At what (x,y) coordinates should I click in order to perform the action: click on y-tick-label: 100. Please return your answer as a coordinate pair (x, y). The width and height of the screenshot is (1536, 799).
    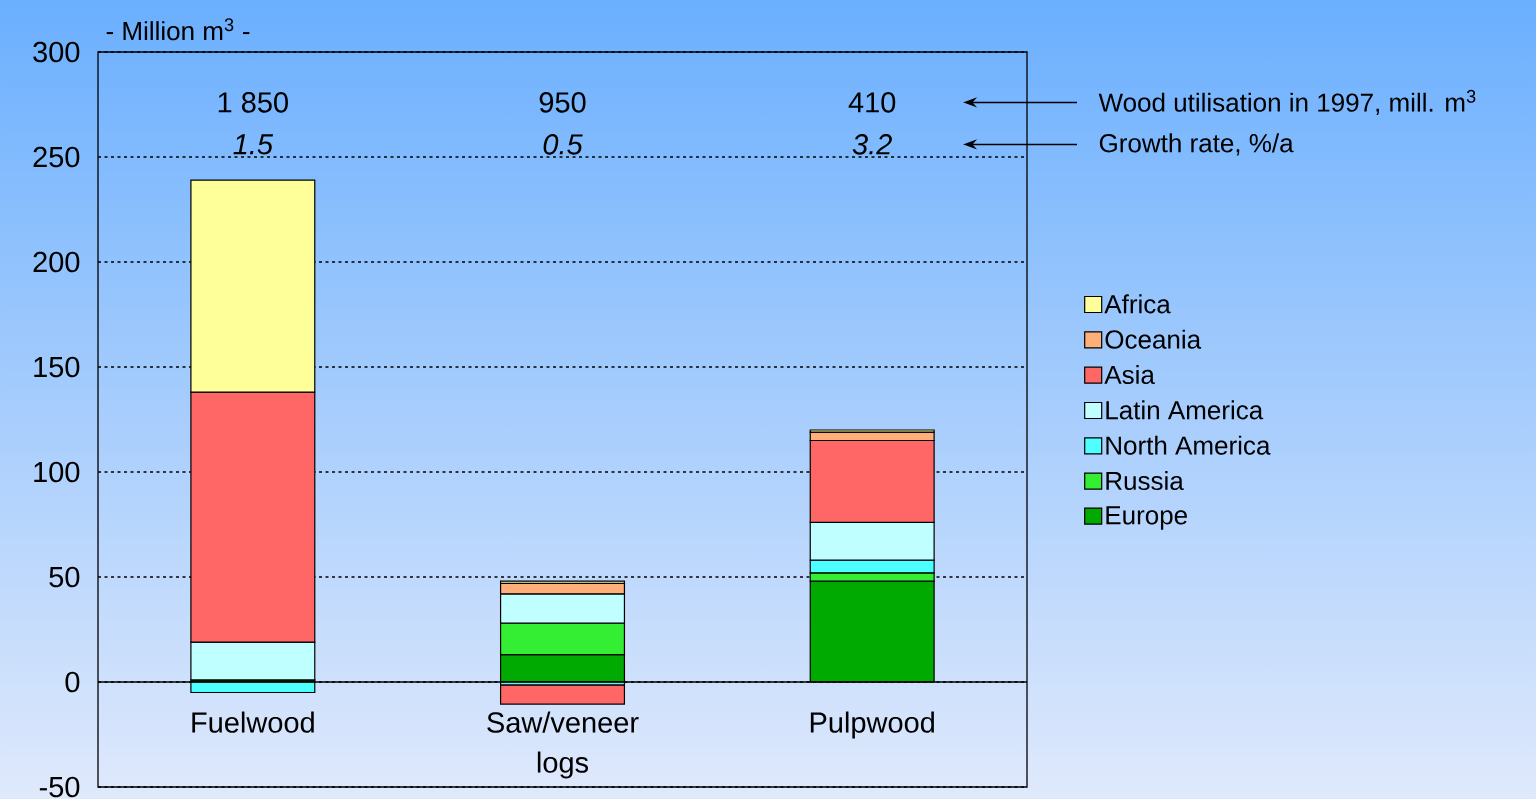
    Looking at the image, I should click on (57, 472).